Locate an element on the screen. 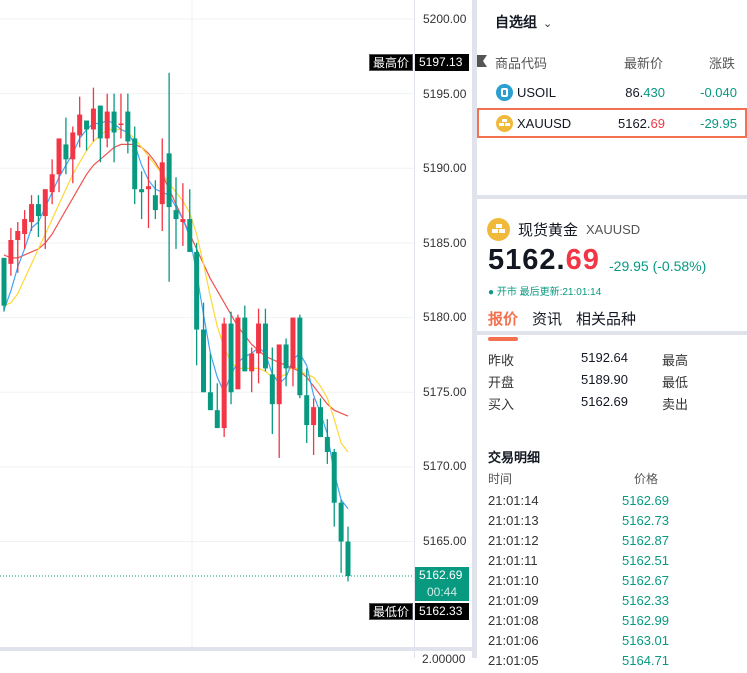 The width and height of the screenshot is (747, 673). stat-label-bid: 买入 is located at coordinates (501, 404).